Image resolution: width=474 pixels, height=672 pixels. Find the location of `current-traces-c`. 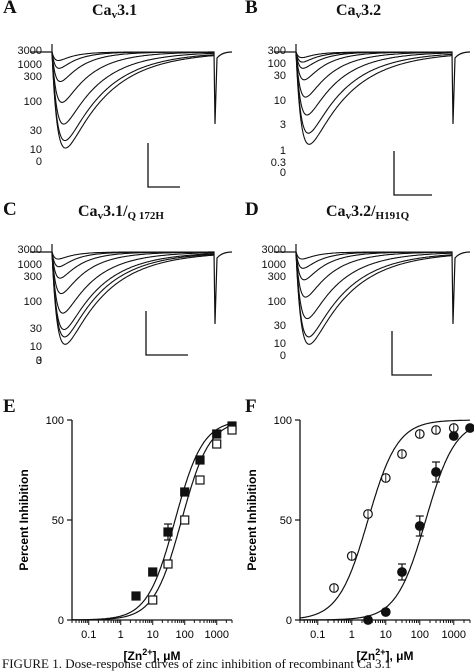

current-traces-c is located at coordinates (131, 300).